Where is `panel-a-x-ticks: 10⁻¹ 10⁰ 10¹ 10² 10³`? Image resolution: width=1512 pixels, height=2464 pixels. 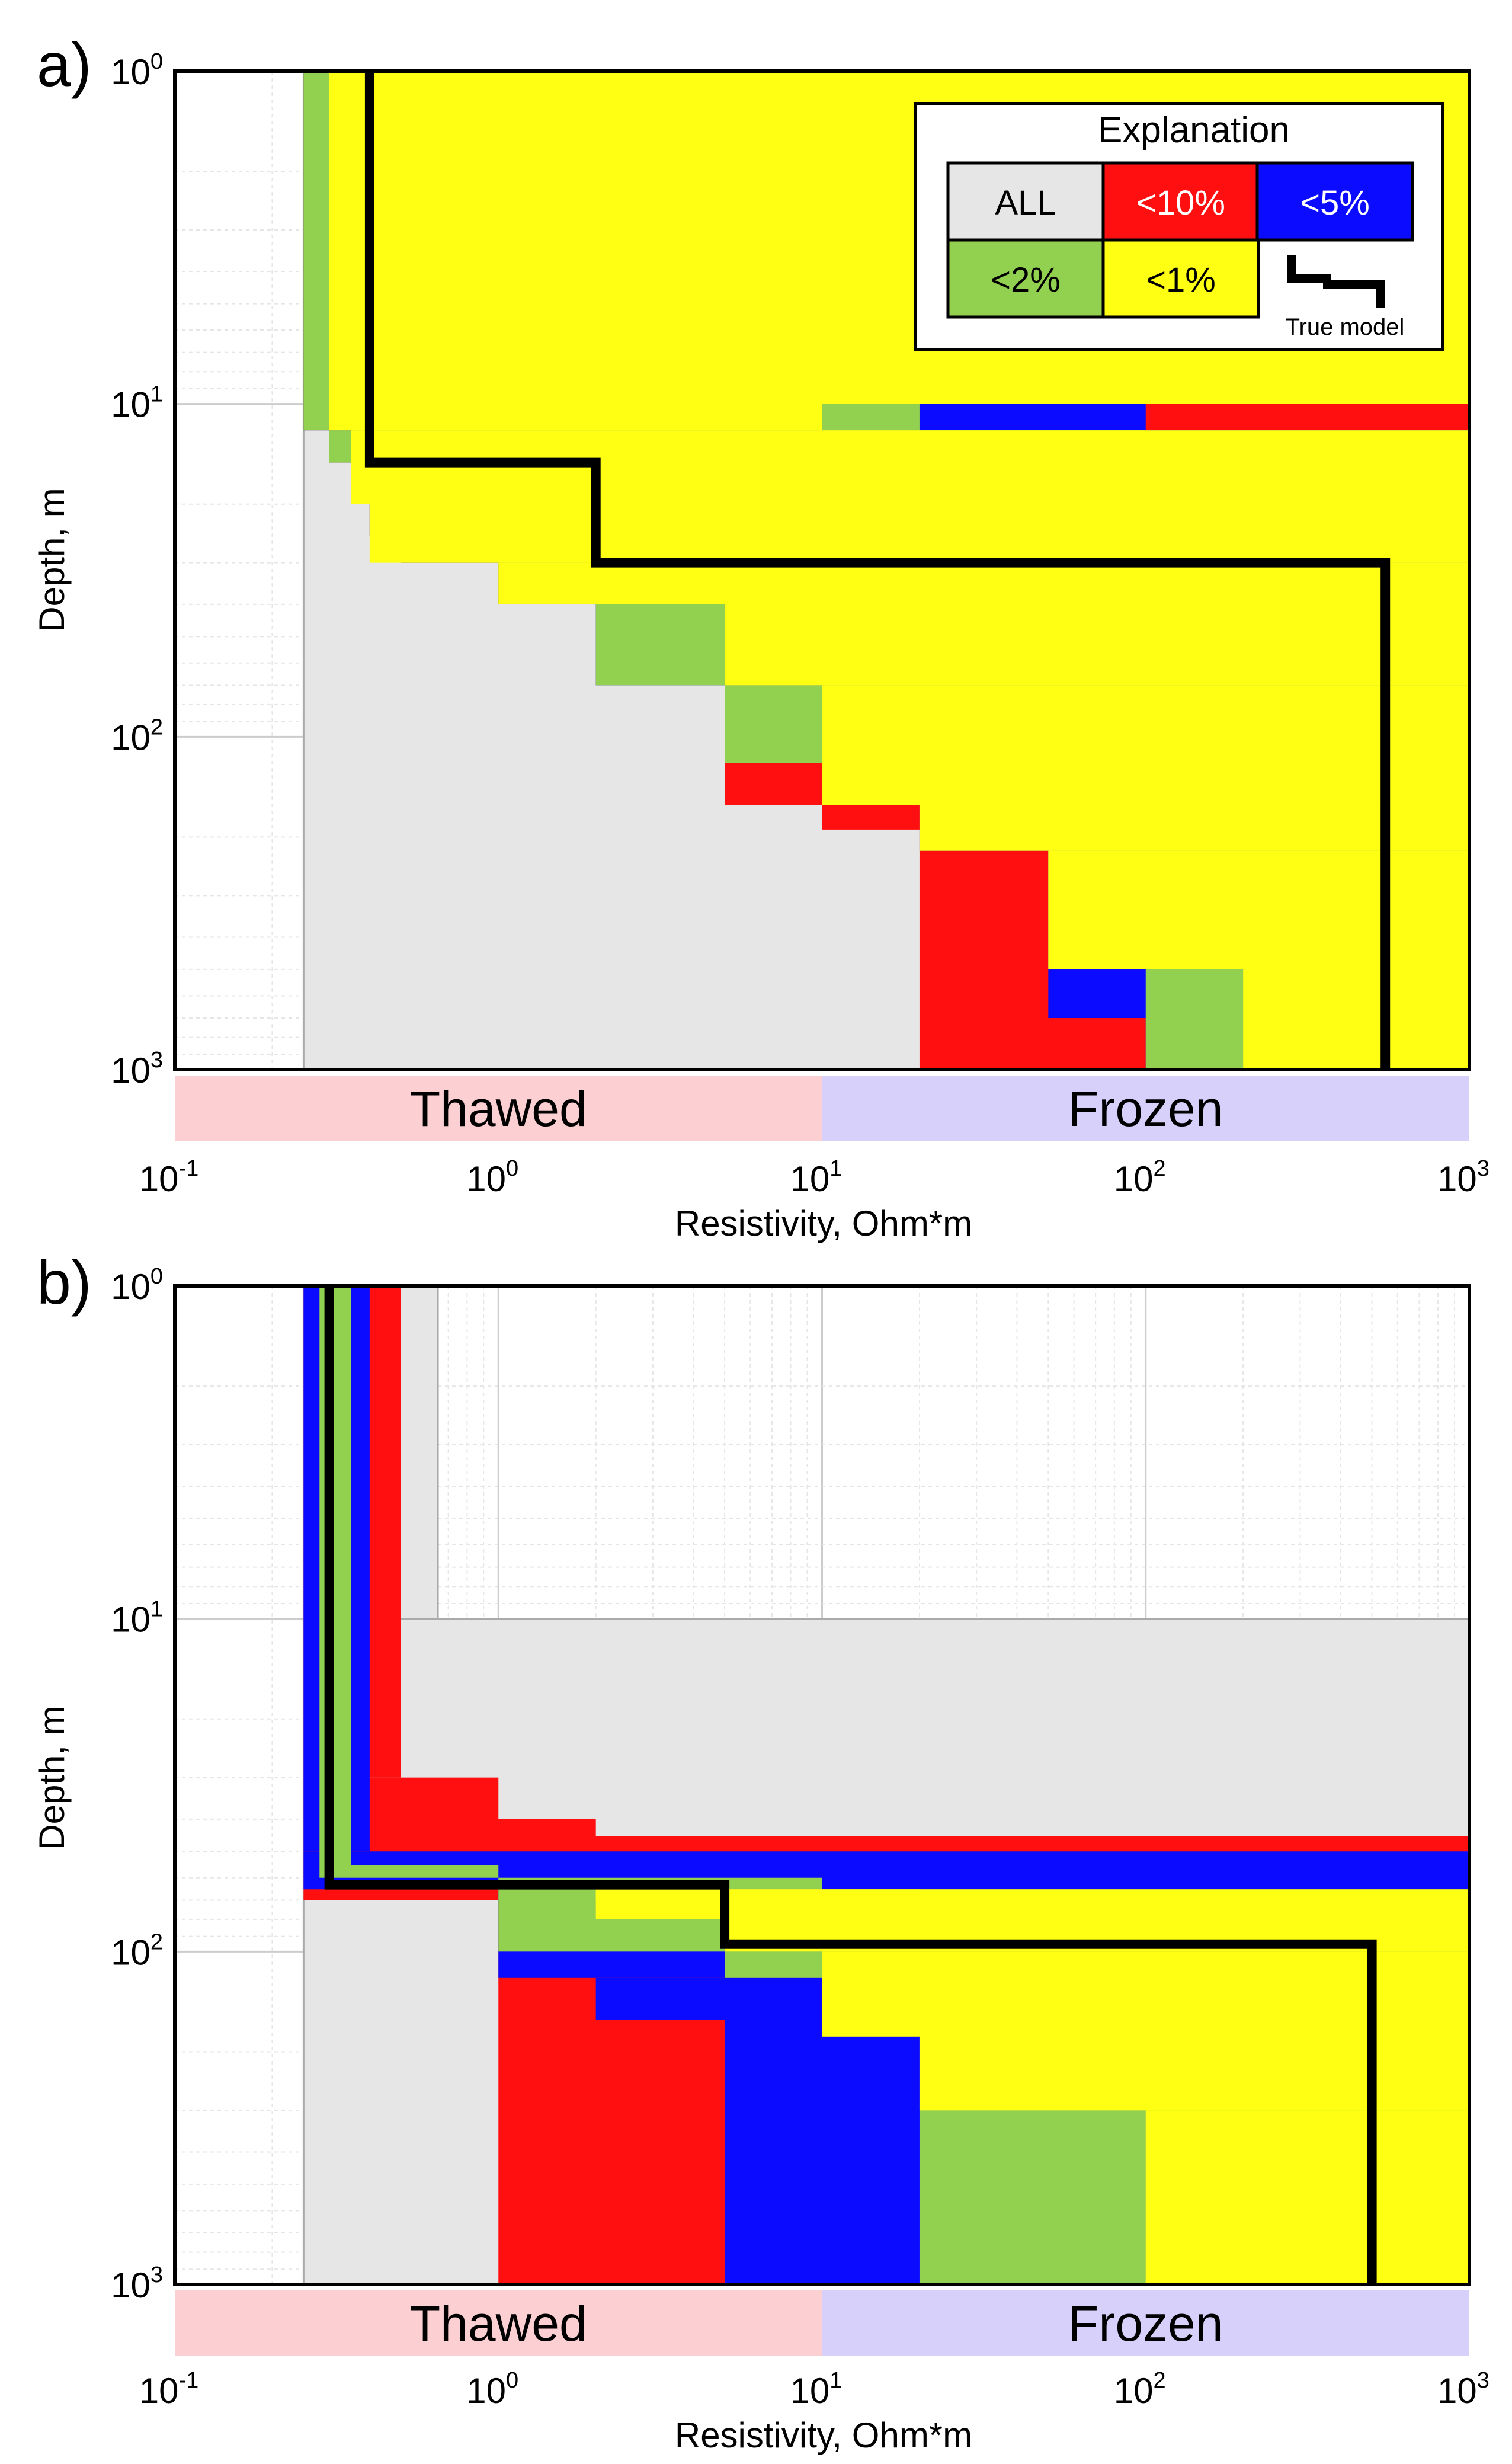
panel-a-x-ticks: 10⁻¹ 10⁰ 10¹ 10² 10³ is located at coordinates (814, 1177).